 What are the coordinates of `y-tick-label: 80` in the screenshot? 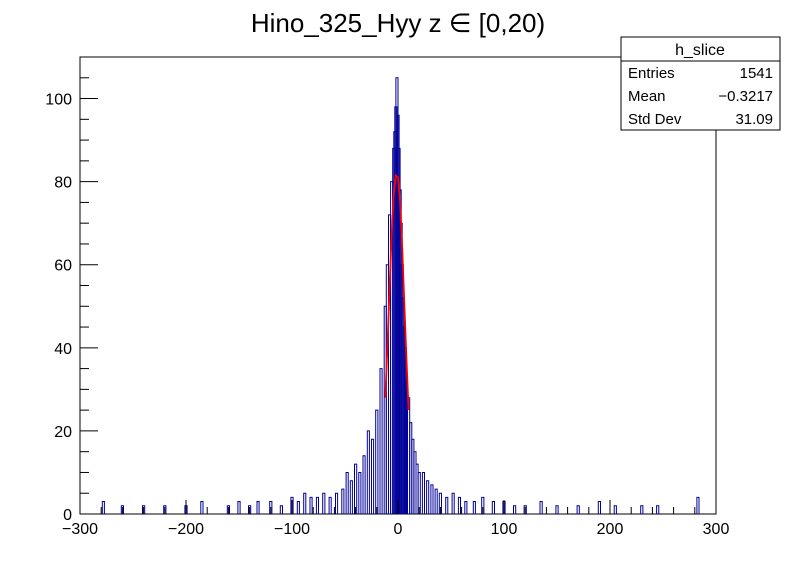 It's located at (63, 183).